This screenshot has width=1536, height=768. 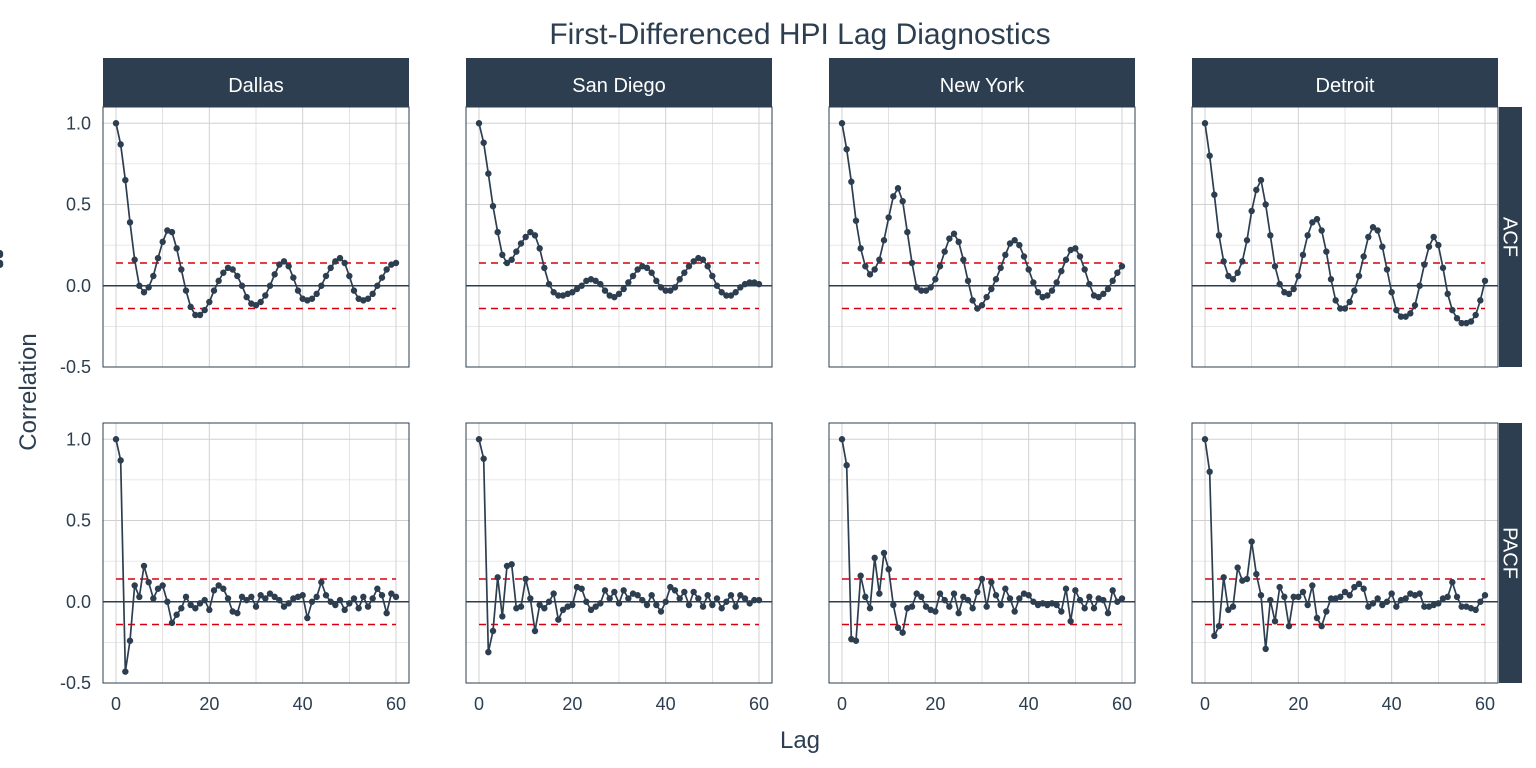 What do you see at coordinates (78, 439) in the screenshot?
I see `y-tick-label: 1.0` at bounding box center [78, 439].